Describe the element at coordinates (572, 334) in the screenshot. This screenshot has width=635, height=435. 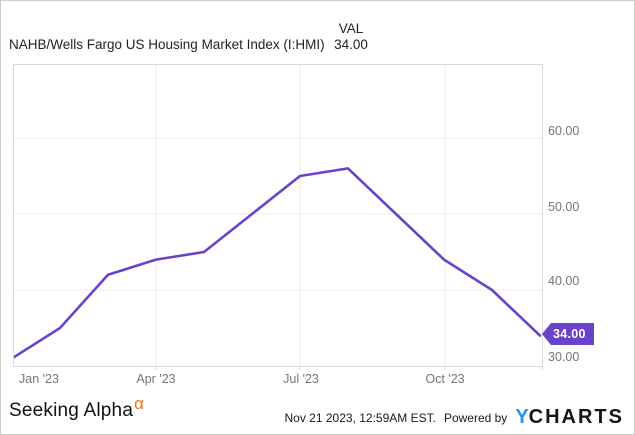
I see `badge-value: 34.00` at that location.